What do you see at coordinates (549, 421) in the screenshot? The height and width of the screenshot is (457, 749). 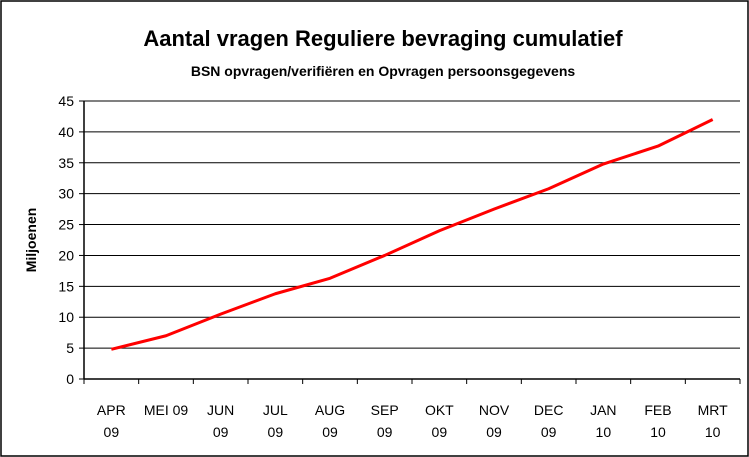 I see `x-tick-label: DEC 09` at bounding box center [549, 421].